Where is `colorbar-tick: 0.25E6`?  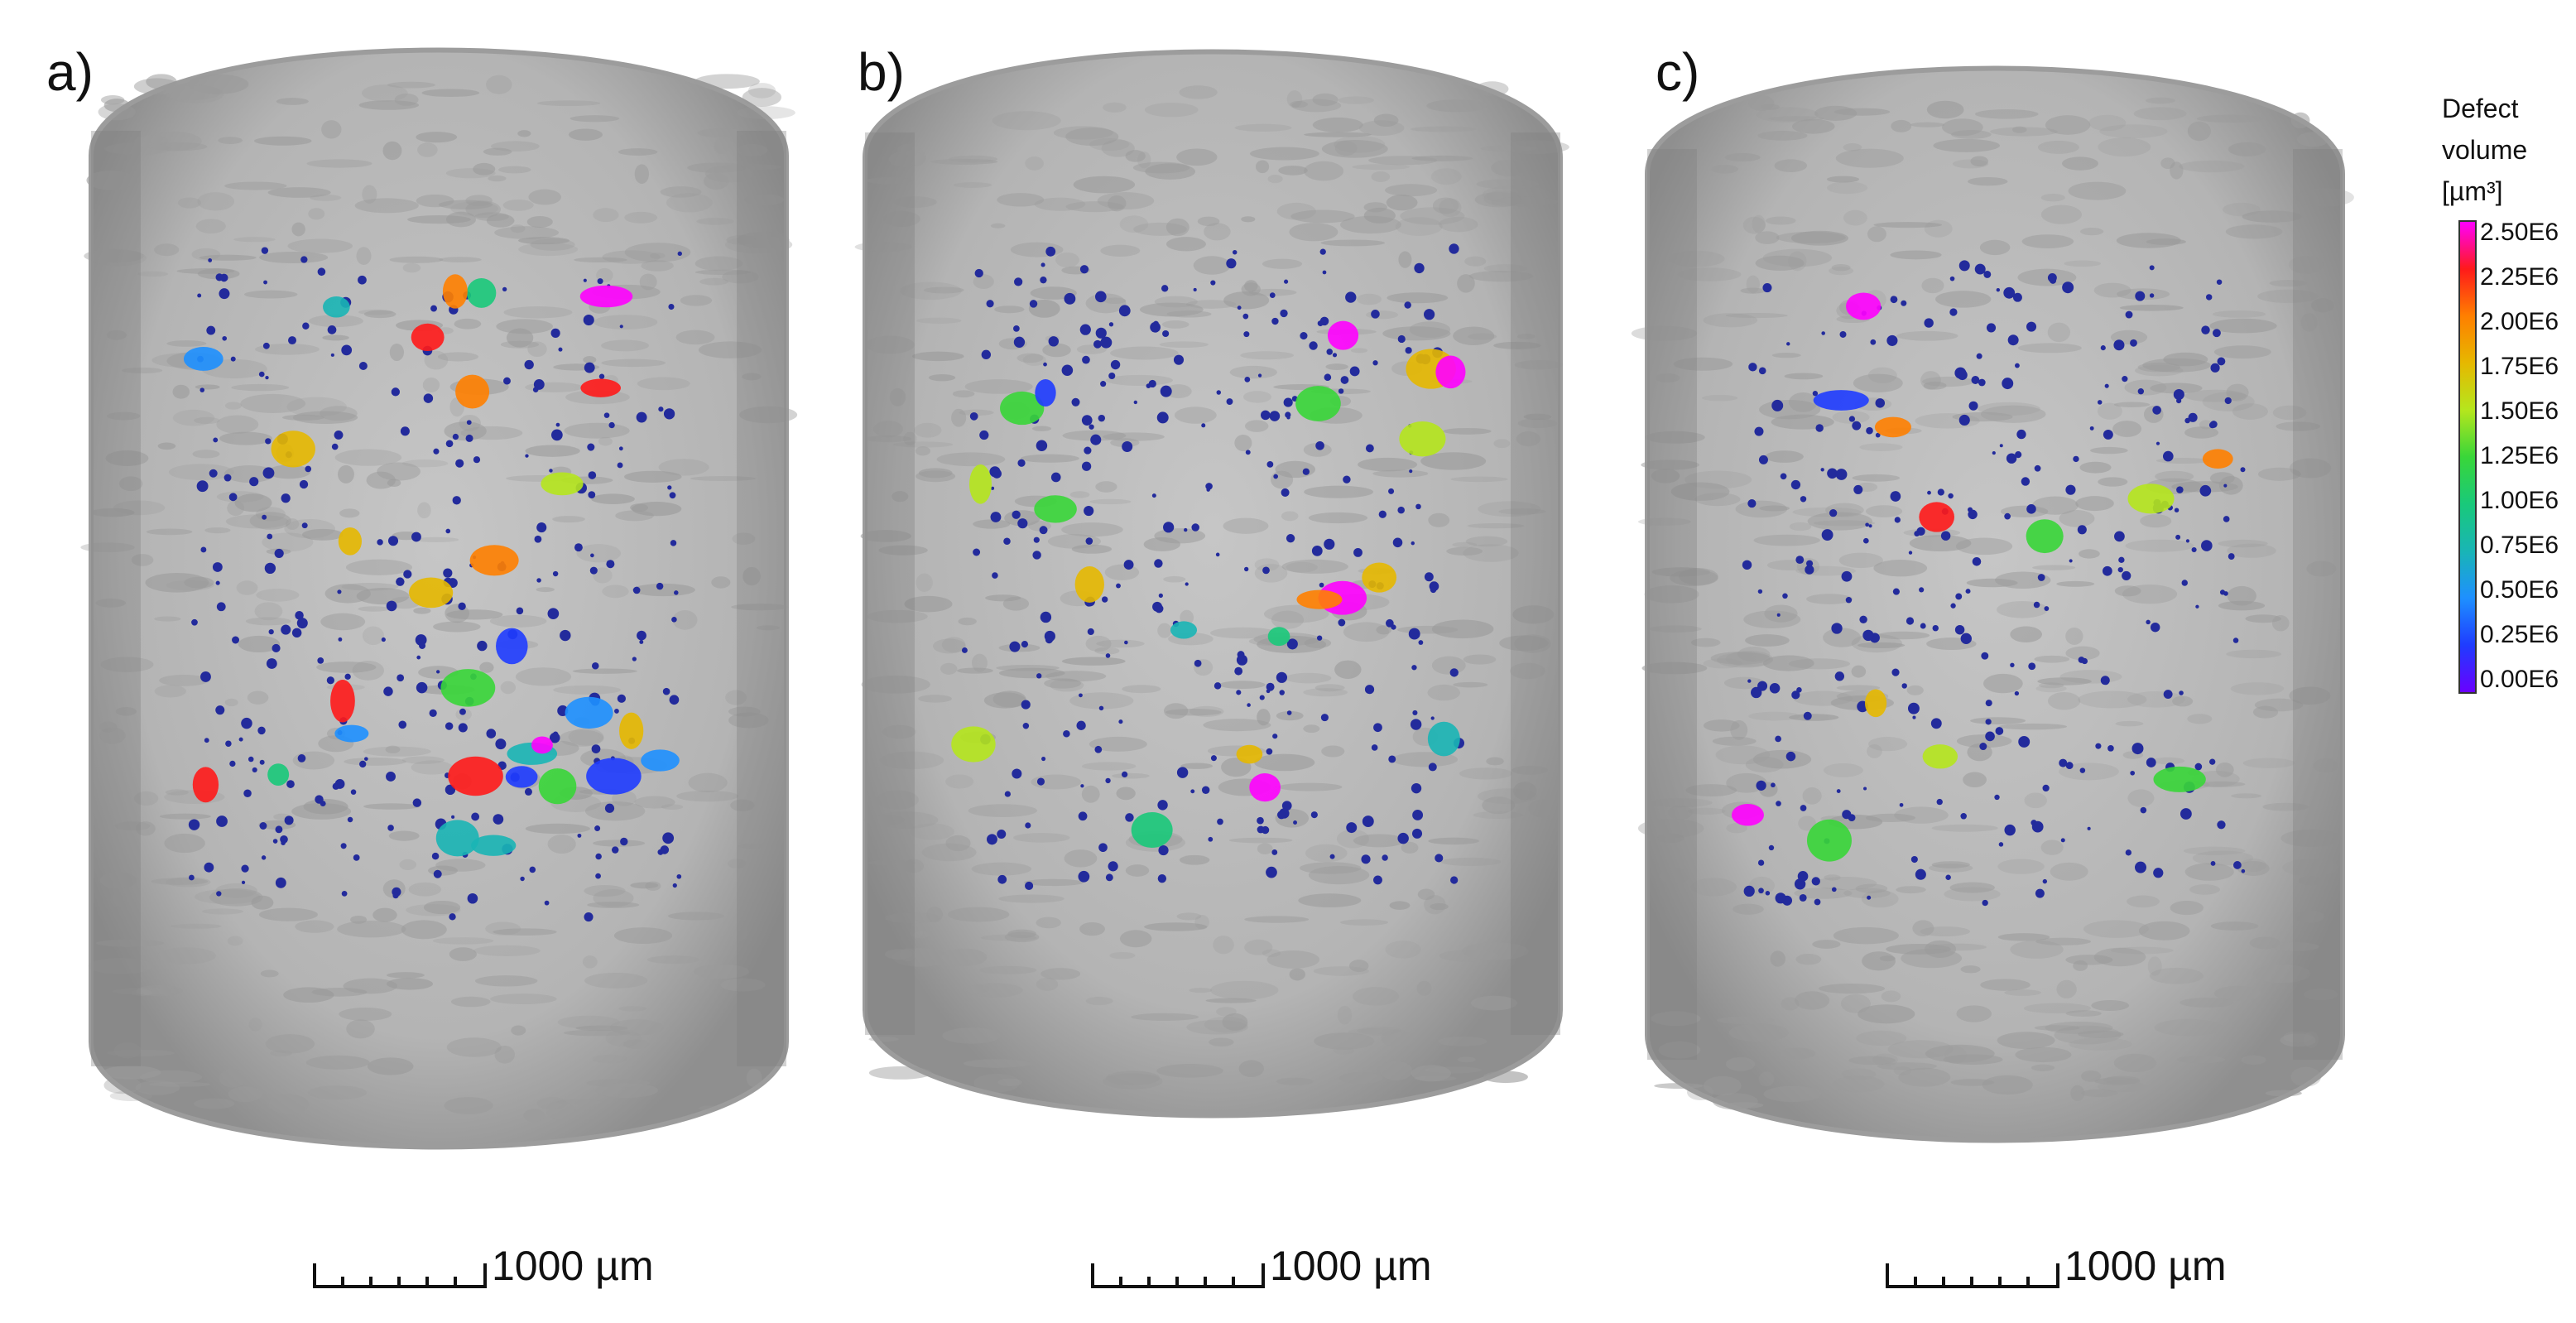 colorbar-tick: 0.25E6 is located at coordinates (2519, 634).